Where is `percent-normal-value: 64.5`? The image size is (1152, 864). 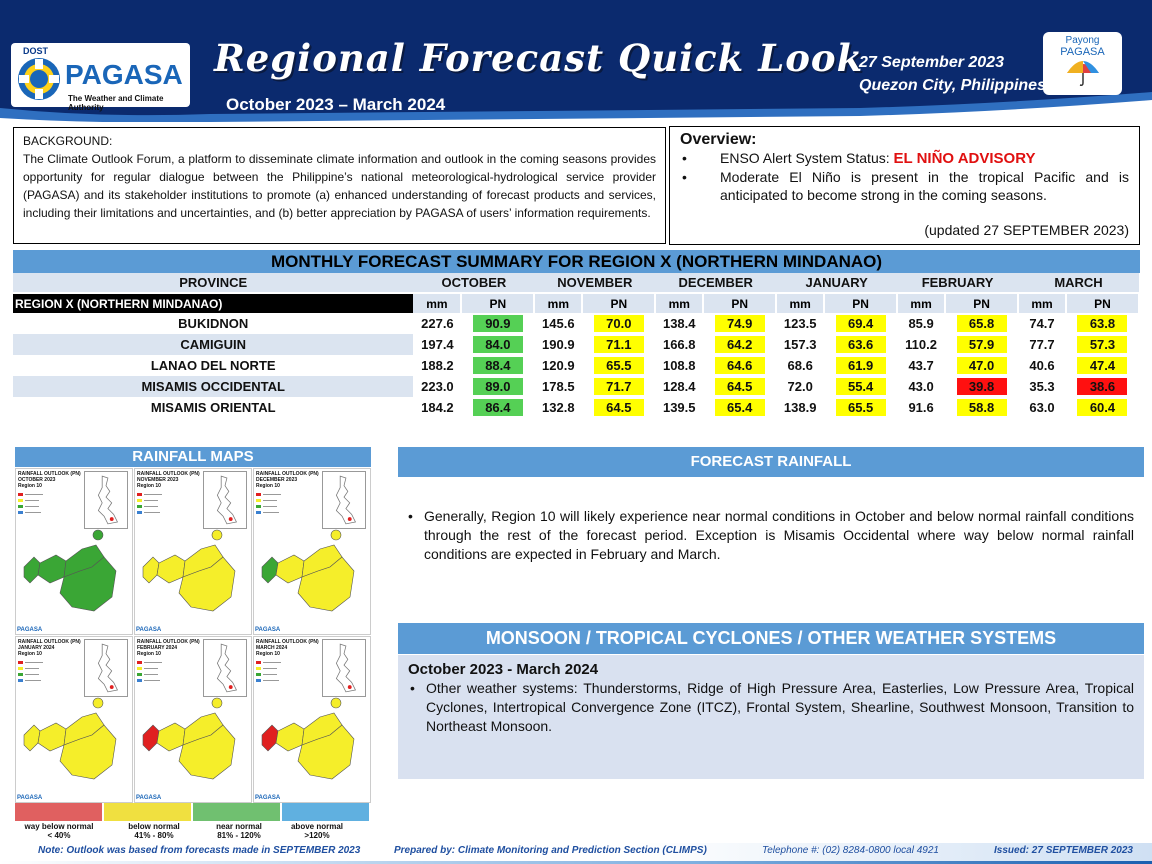
percent-normal-value: 64.5 is located at coordinates (618, 407).